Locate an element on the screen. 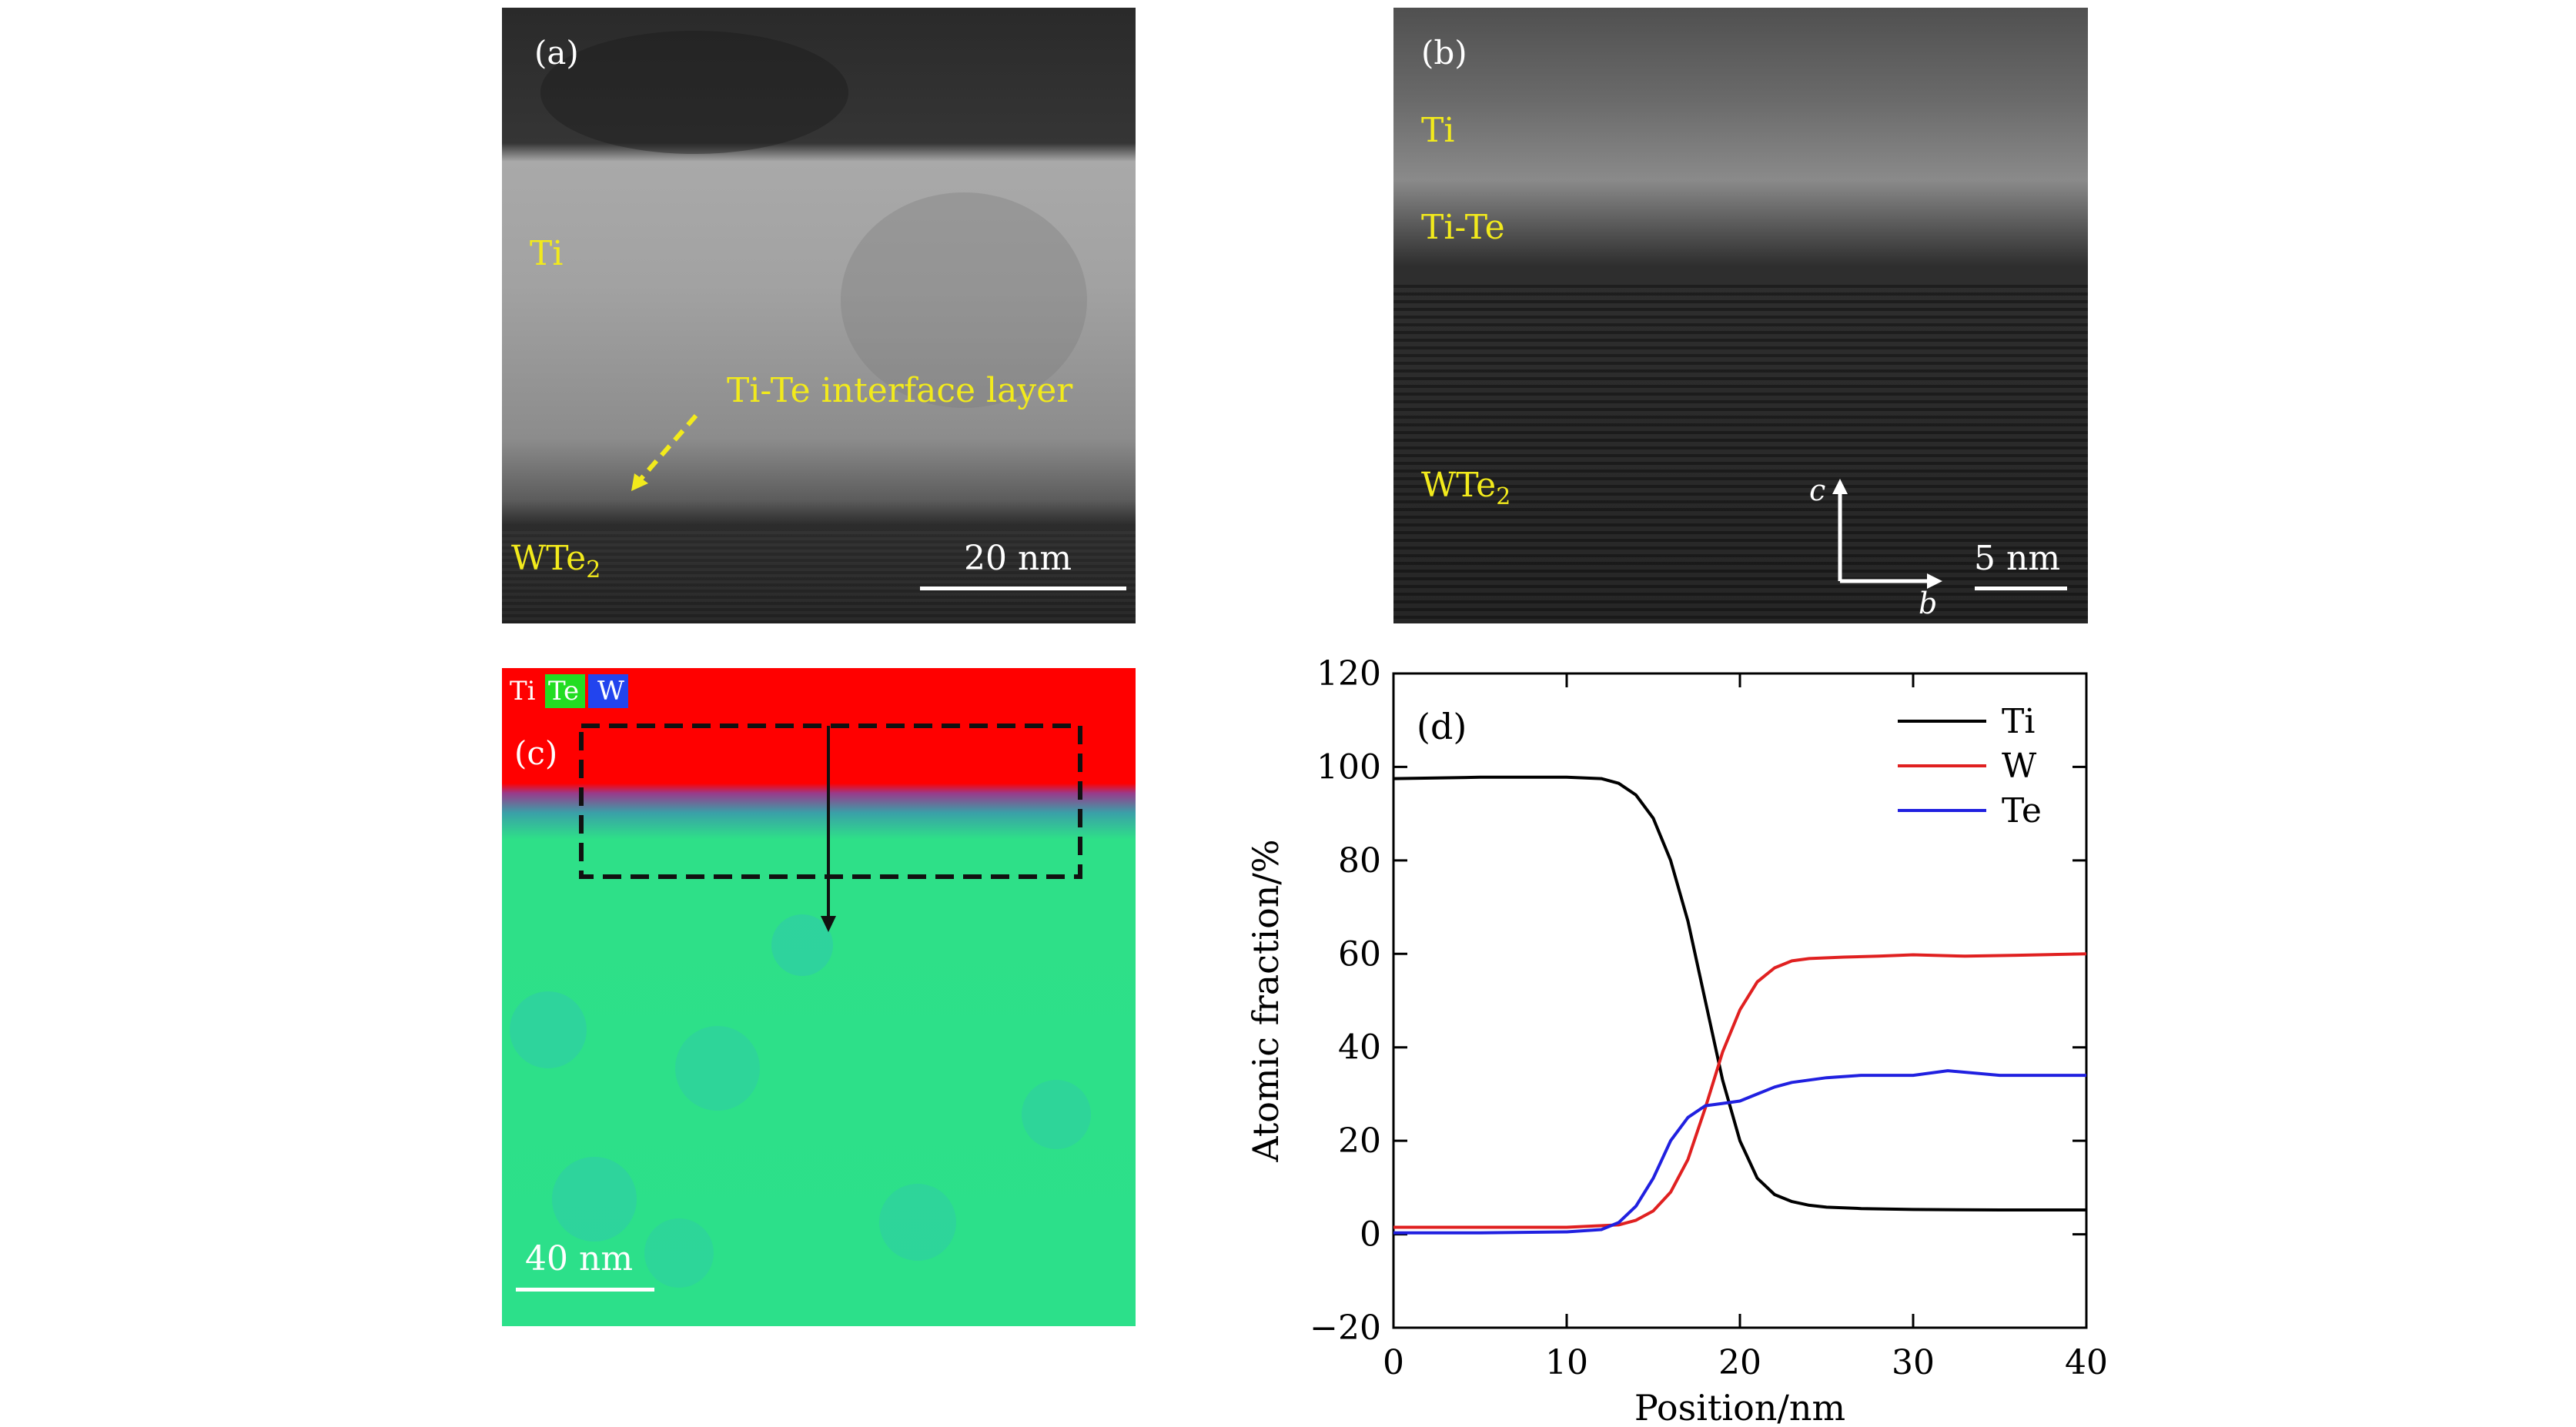  y-tick-label: 20 is located at coordinates (1359, 1141).